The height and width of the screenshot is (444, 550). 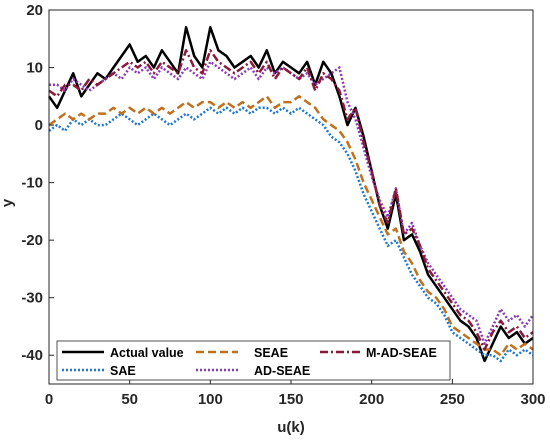 I want to click on x-axis-label: u(k), so click(x=291, y=427).